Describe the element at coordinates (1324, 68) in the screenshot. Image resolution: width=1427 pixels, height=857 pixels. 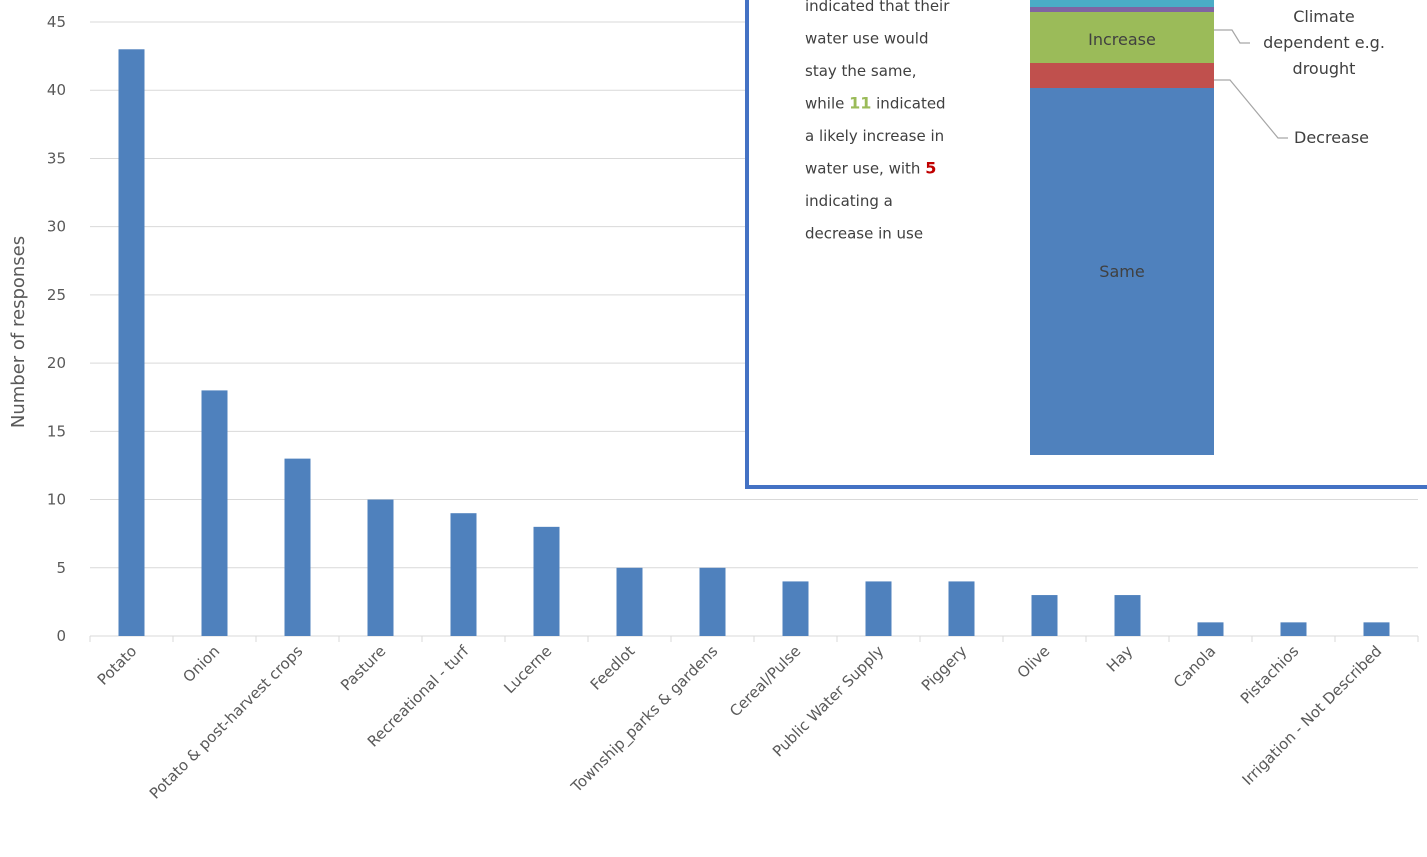
I see `callout-climate-line3: drought` at that location.